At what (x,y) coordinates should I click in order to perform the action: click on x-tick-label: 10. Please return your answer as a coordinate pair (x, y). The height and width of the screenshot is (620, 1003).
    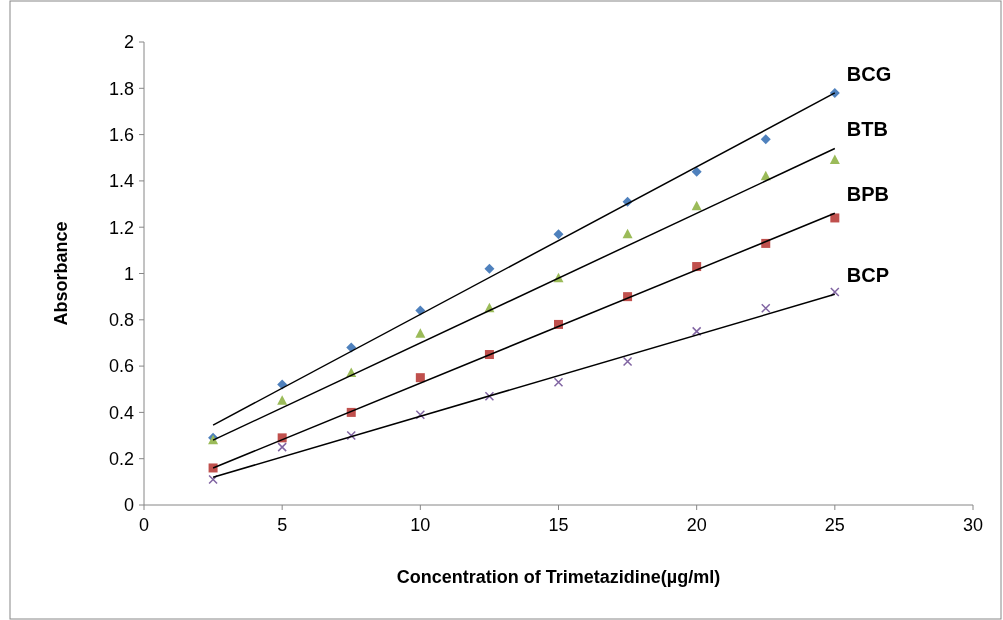
    Looking at the image, I should click on (420, 525).